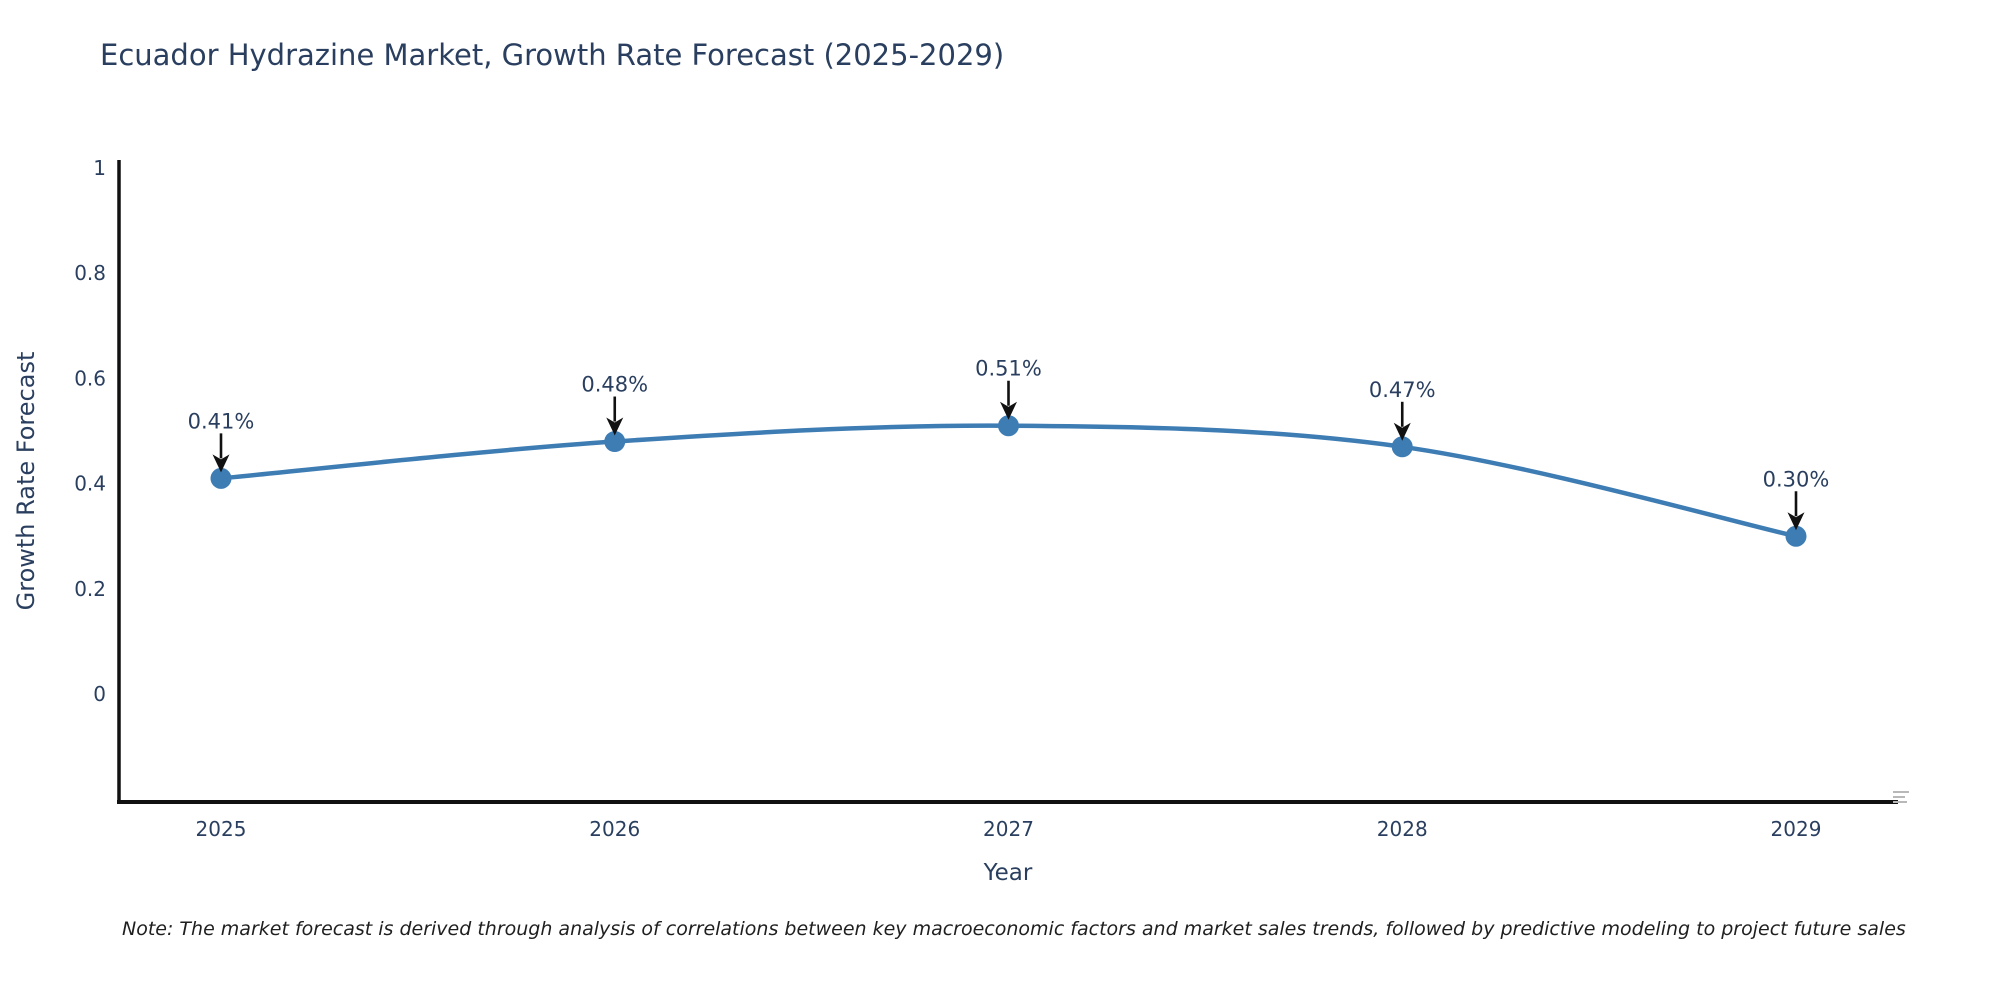 The width and height of the screenshot is (2000, 1000). Describe the element at coordinates (1008, 829) in the screenshot. I see `x-tick-label: 2027` at that location.